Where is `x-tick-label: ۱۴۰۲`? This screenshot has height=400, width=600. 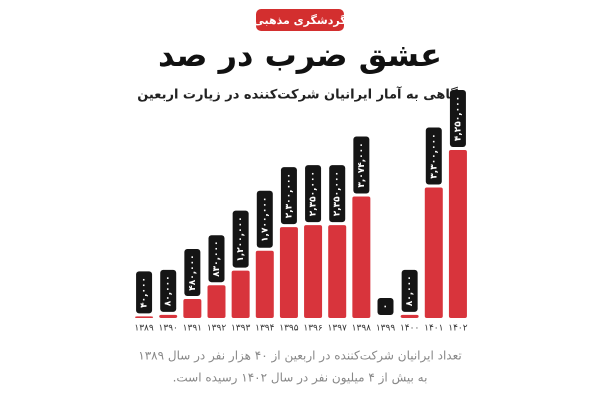
x-tick-label: ۱۴۰۲ is located at coordinates (458, 329).